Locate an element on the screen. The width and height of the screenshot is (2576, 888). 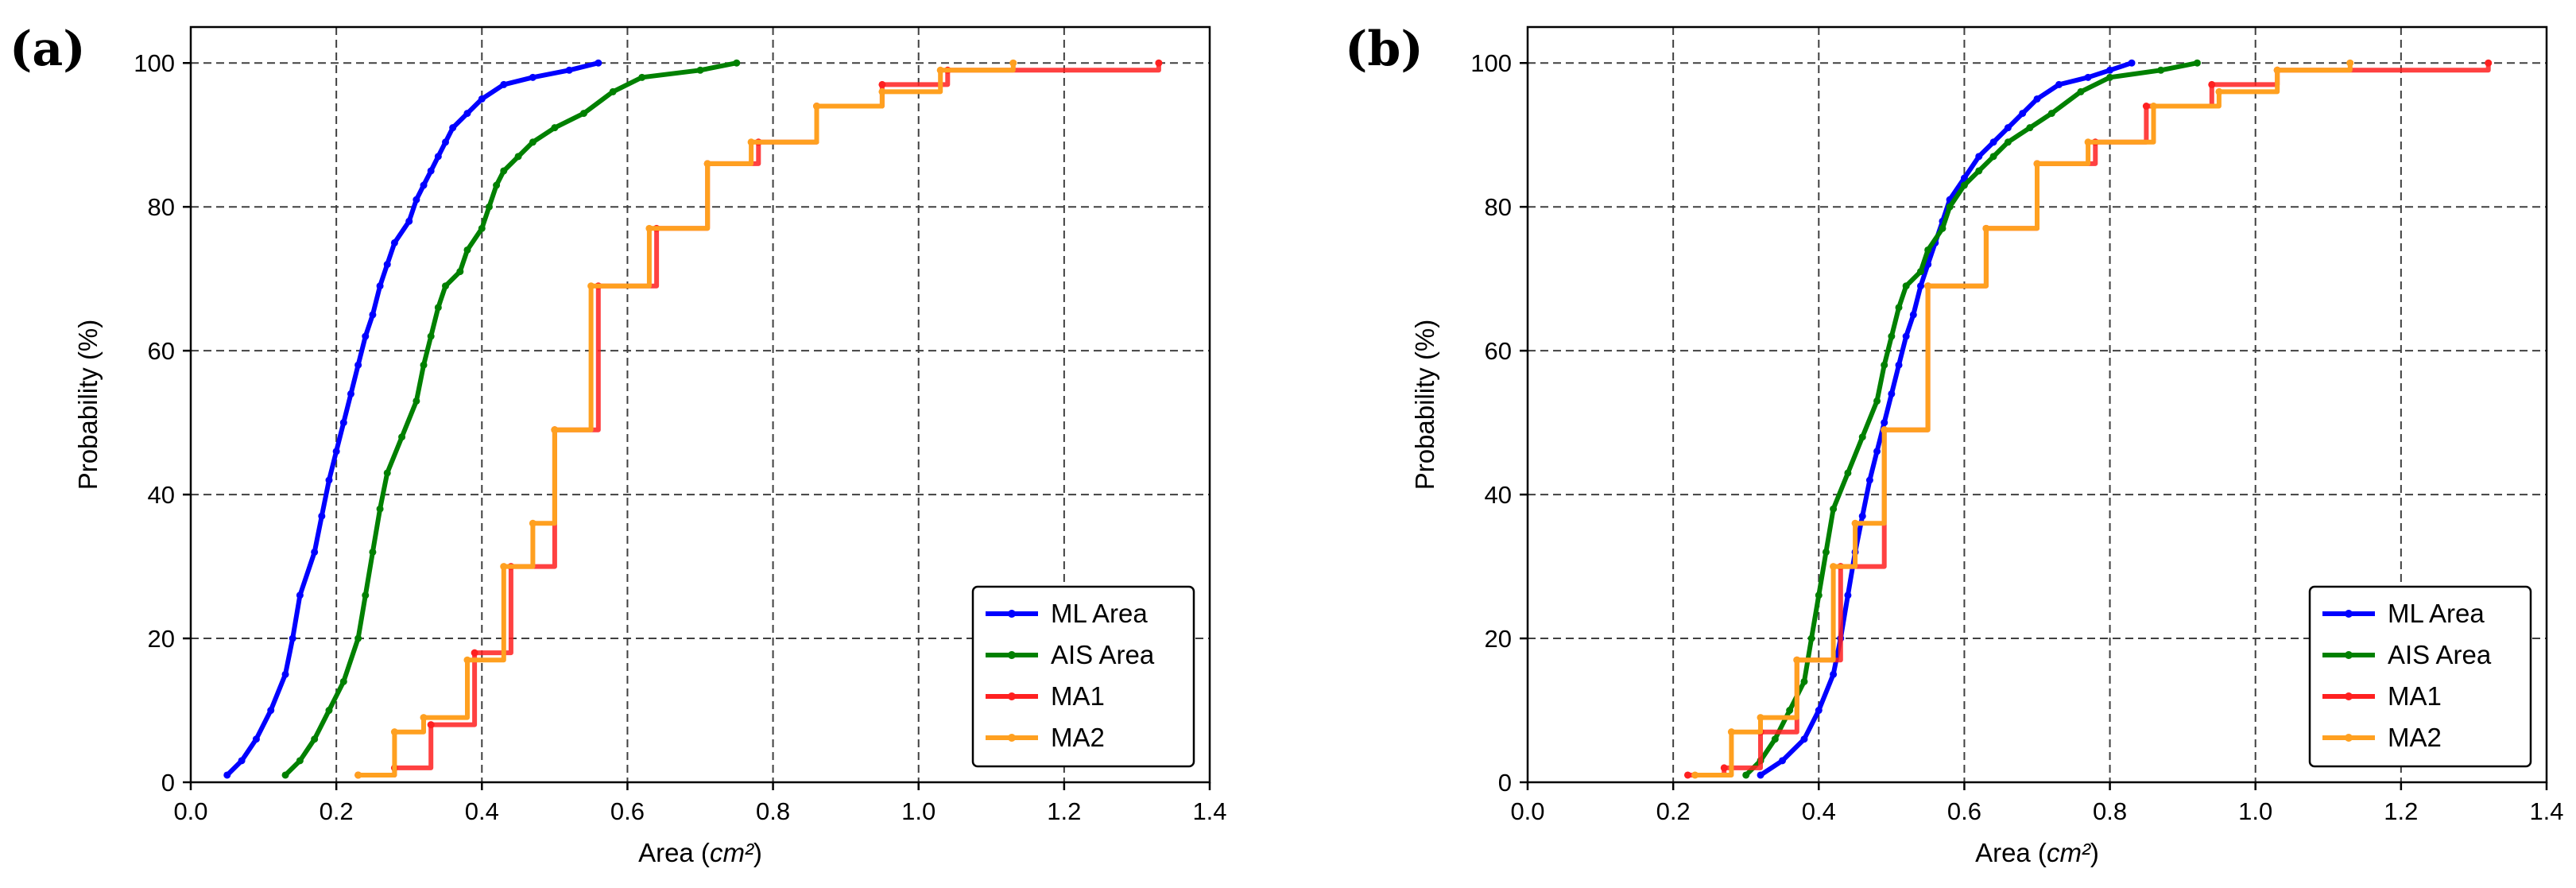
x-axis-label: Area (cm²) is located at coordinates (700, 852).